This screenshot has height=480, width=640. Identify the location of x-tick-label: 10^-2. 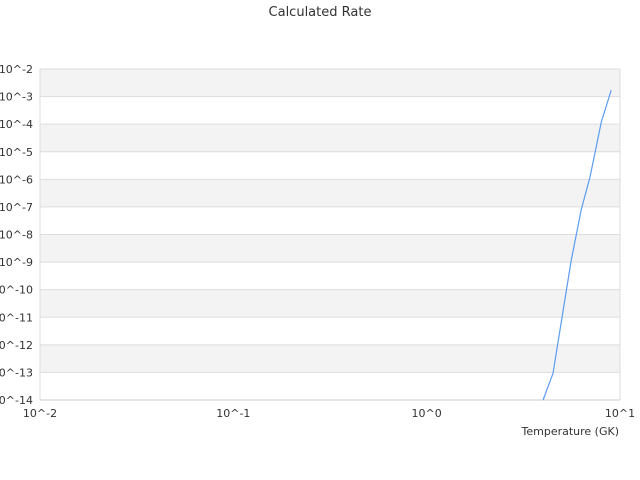
(40, 413).